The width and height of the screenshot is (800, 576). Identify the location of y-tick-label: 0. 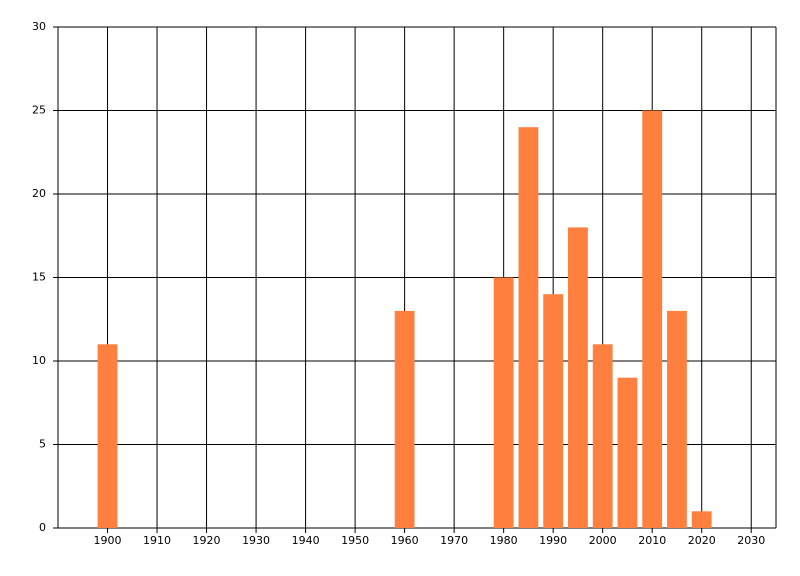
(42, 527).